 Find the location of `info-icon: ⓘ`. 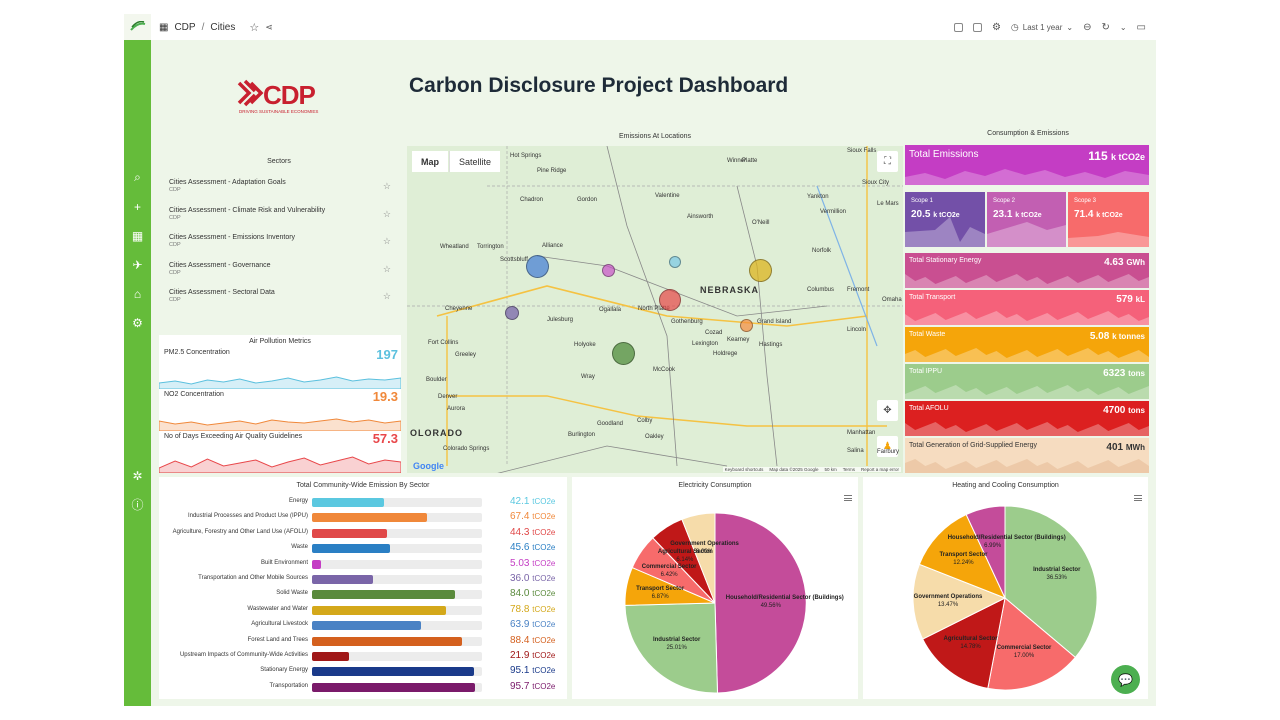

info-icon: ⓘ is located at coordinates (137, 505).